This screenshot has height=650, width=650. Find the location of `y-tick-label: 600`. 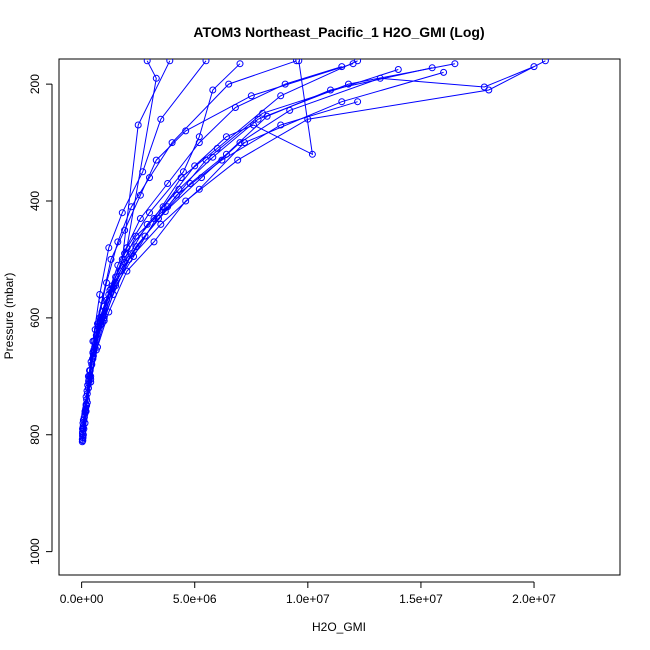

y-tick-label: 600 is located at coordinates (35, 318).